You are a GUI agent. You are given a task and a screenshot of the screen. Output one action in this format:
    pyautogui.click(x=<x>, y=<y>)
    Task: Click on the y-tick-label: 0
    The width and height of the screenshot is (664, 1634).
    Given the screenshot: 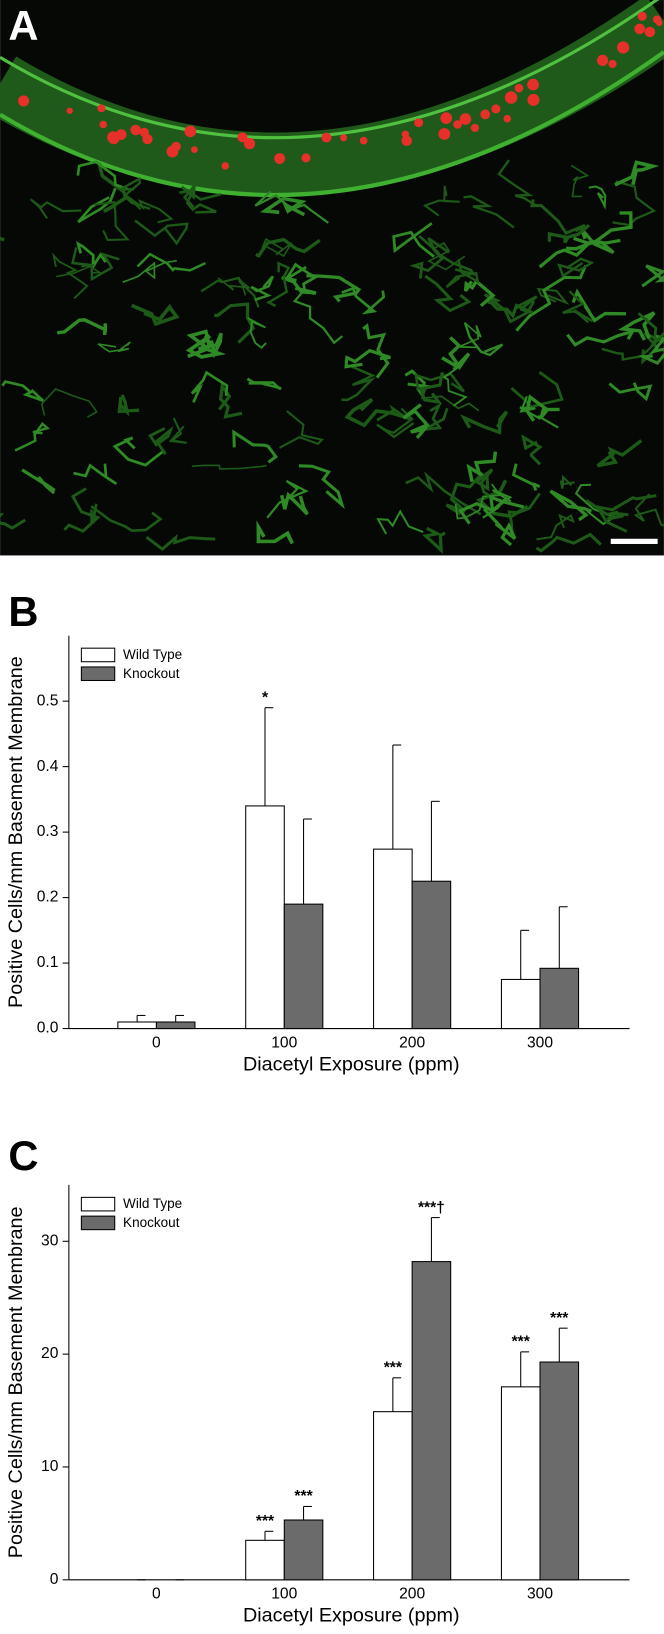 What is the action you would take?
    pyautogui.click(x=54, y=1579)
    